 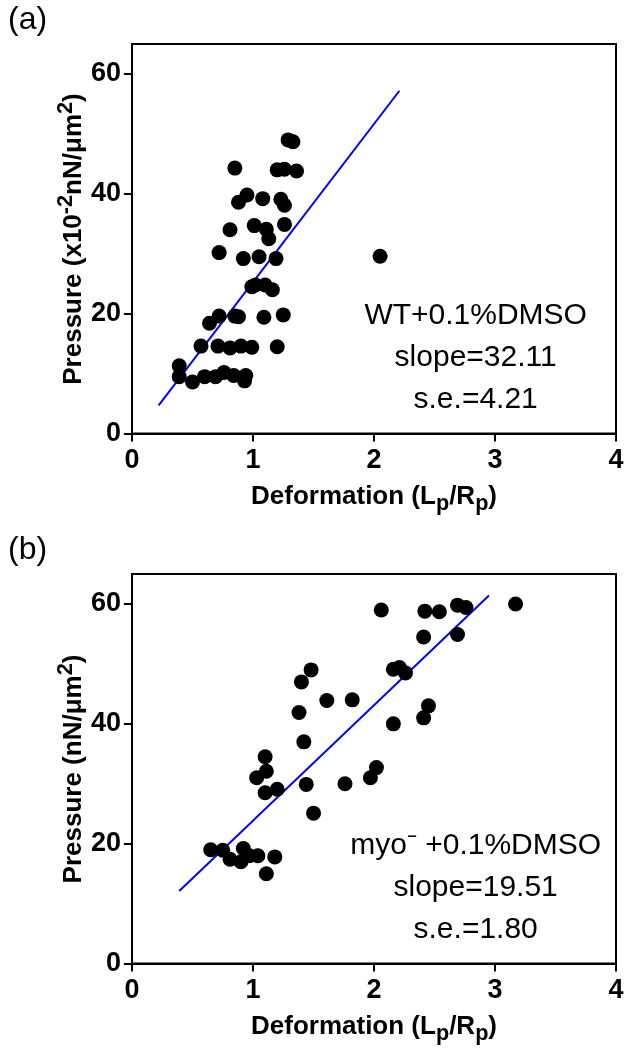 What do you see at coordinates (28, 548) in the screenshot?
I see `chart-title: (b)` at bounding box center [28, 548].